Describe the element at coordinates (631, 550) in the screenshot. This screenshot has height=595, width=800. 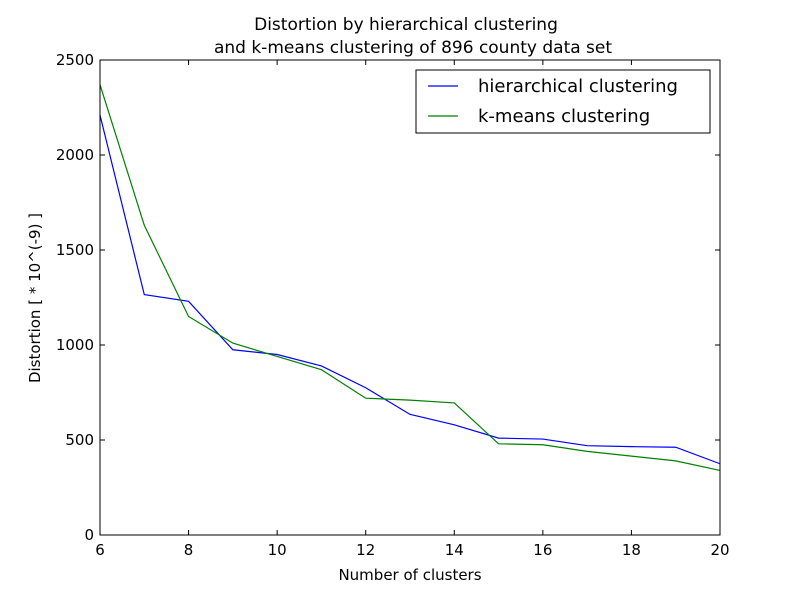
I see `x-tick-label: 18` at that location.